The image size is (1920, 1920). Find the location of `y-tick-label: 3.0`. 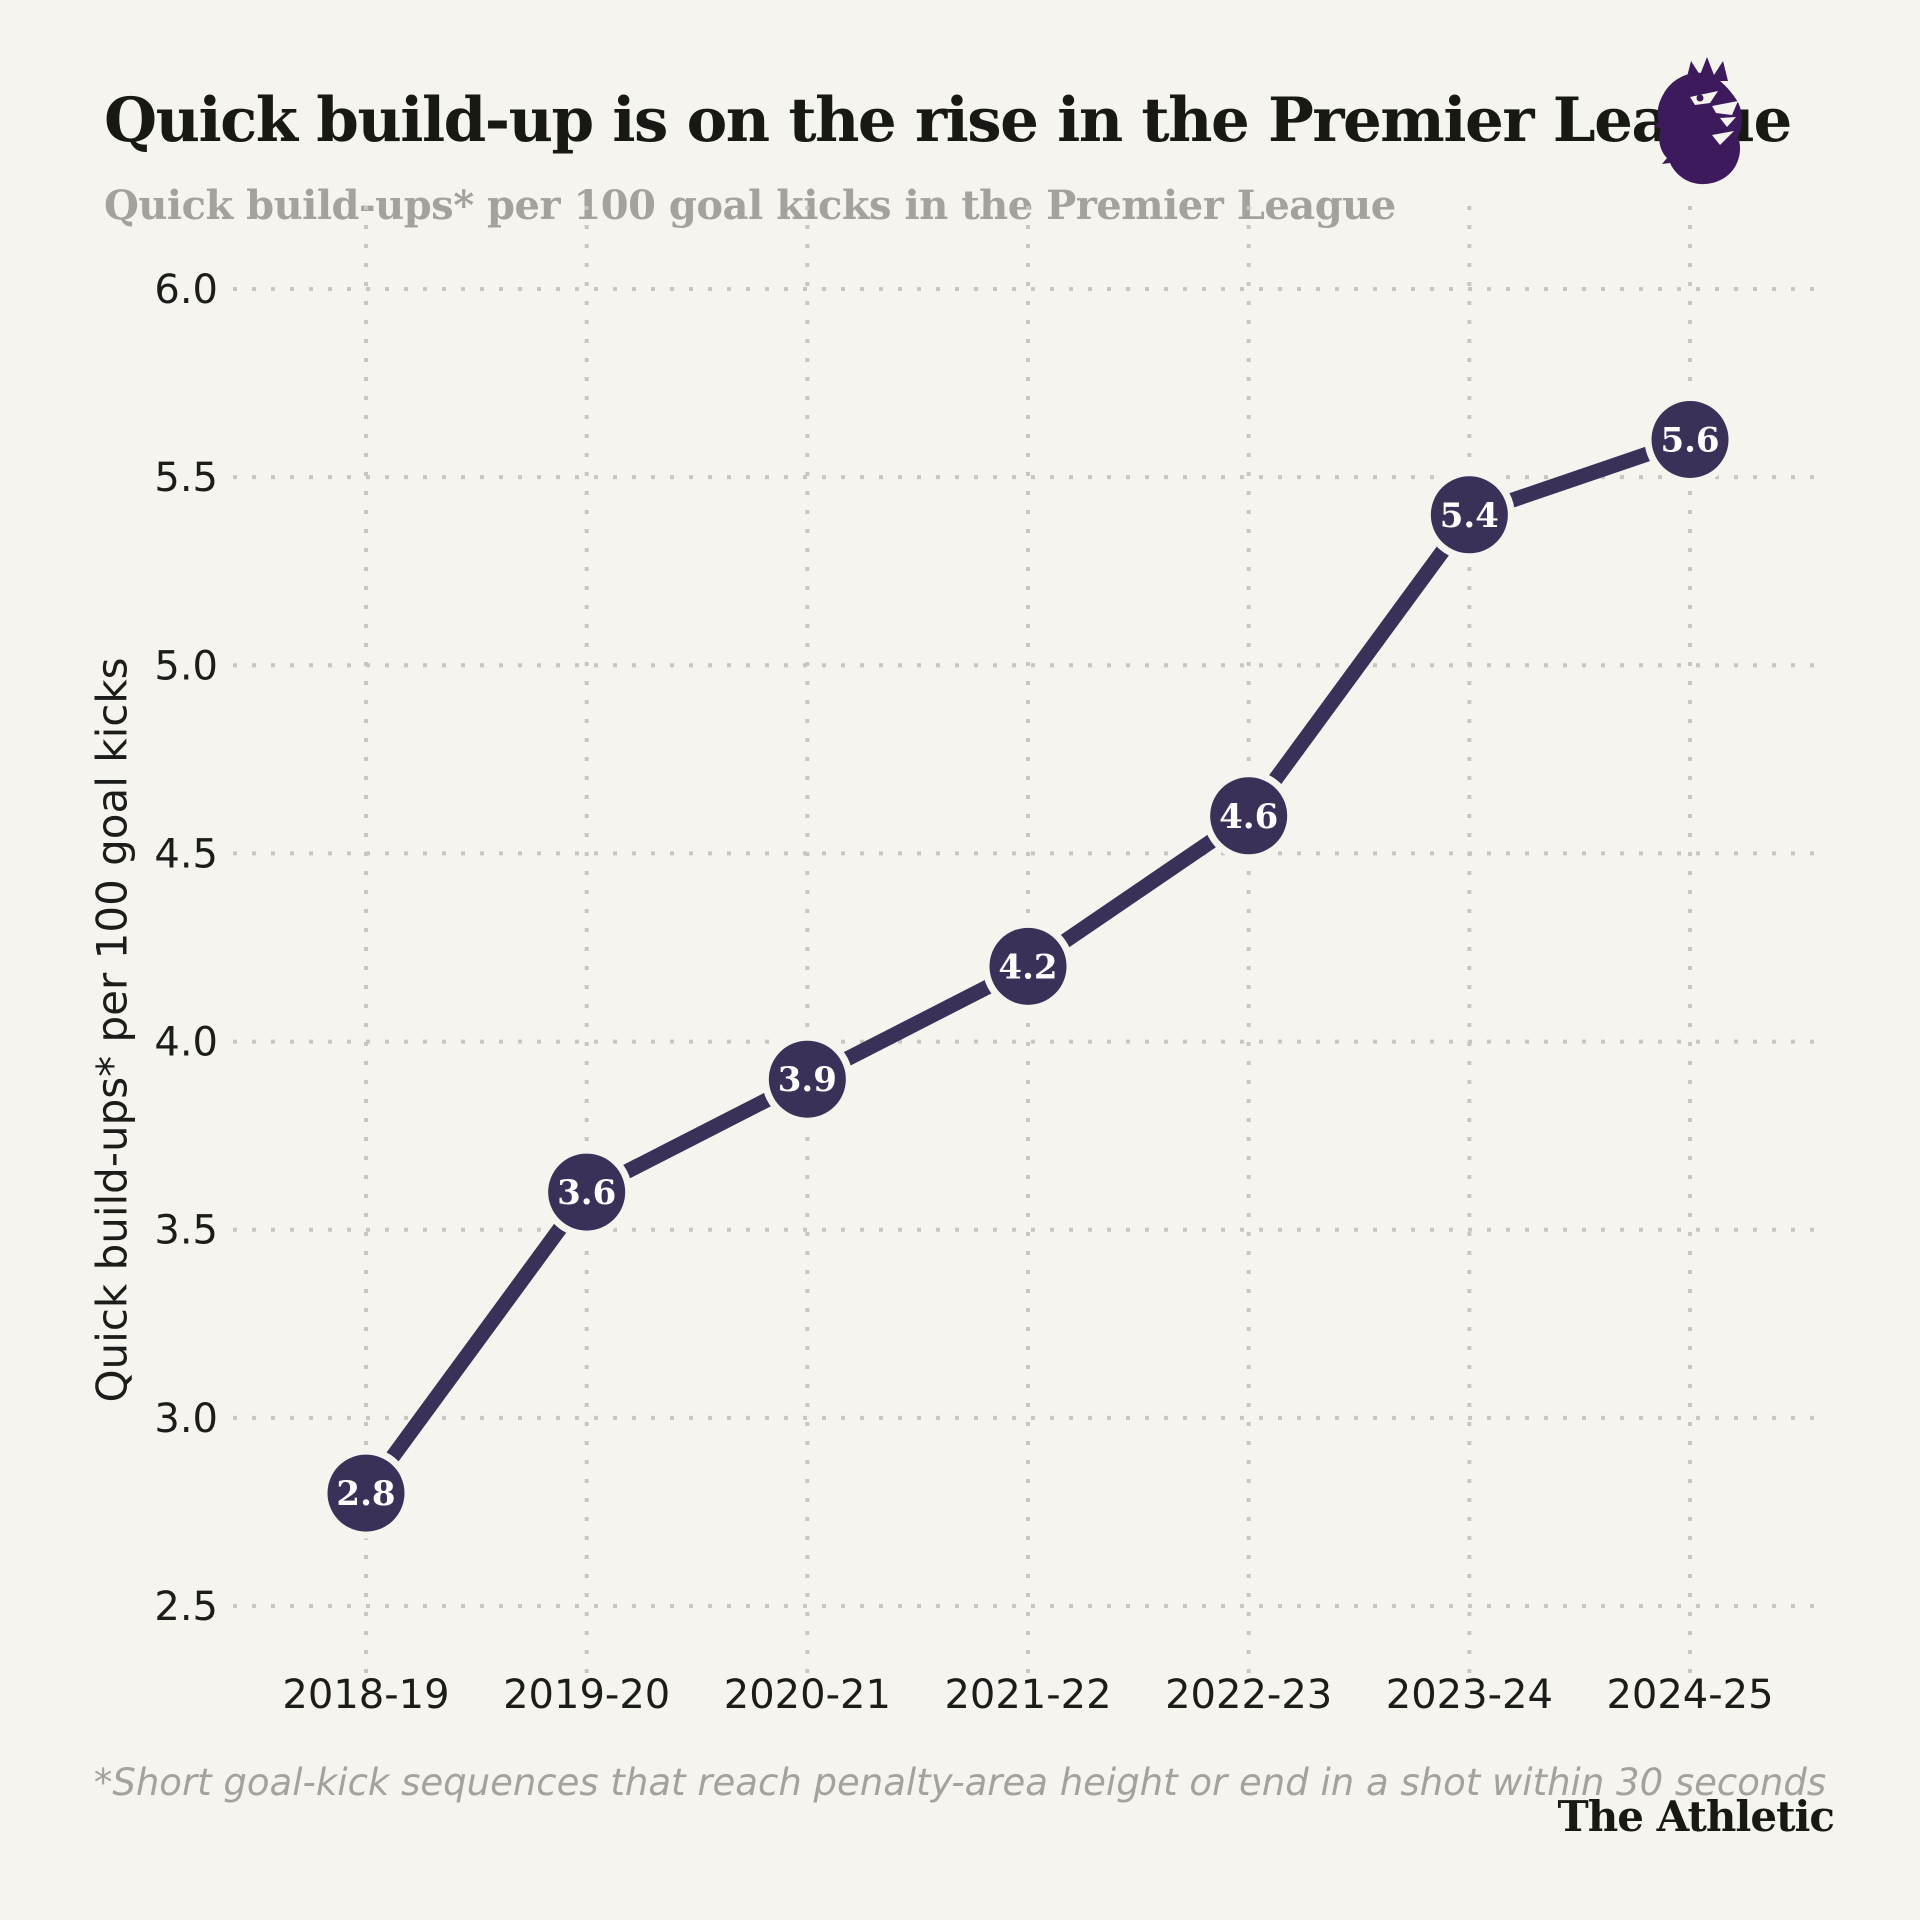

y-tick-label: 3.0 is located at coordinates (186, 1419).